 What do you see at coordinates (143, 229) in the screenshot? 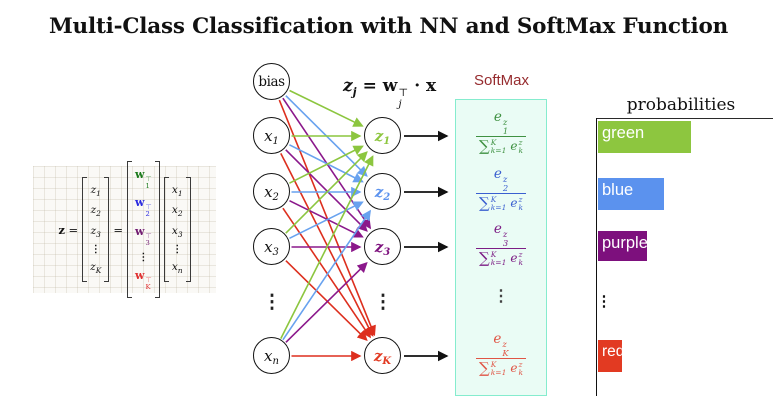
I see `w-vector: w ⊤ 1 w ⊤ 2 w ⊤ 3 ⋮ w ⊤ K` at bounding box center [143, 229].